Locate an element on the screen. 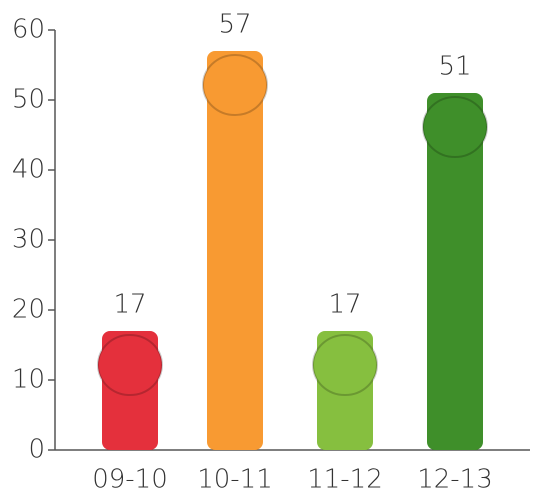  x-tick-label: 12-13 is located at coordinates (455, 480).